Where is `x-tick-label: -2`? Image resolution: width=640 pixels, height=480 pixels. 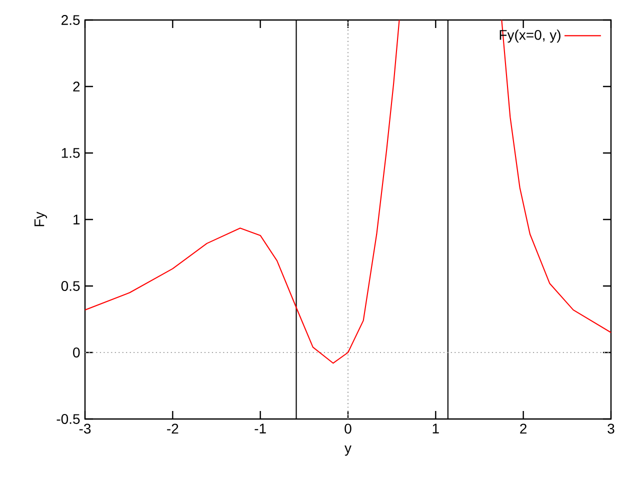 x-tick-label: -2 is located at coordinates (172, 429).